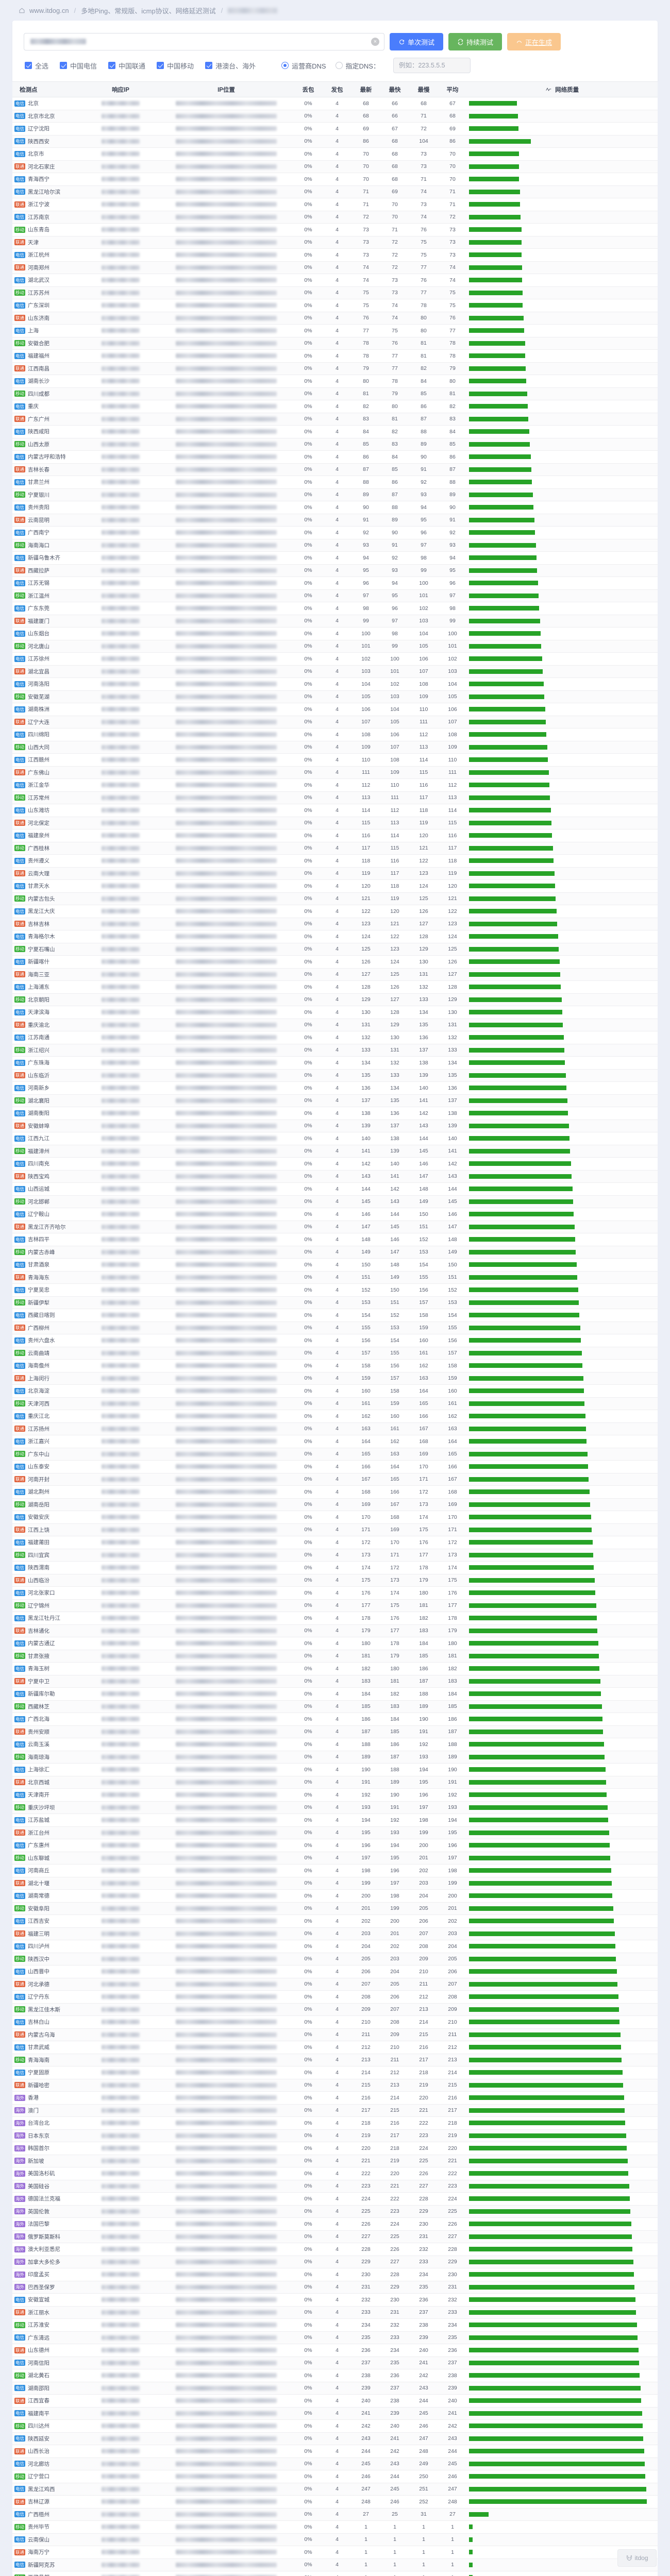  I want to click on table-row: 电信 陕西咸阳 0% 4 84 82 88 84, so click(335, 431).